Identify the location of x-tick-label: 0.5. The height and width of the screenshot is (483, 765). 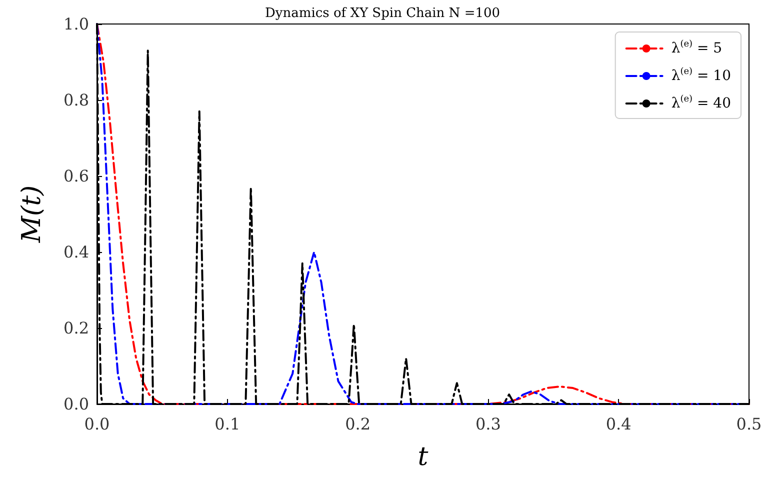
(749, 424).